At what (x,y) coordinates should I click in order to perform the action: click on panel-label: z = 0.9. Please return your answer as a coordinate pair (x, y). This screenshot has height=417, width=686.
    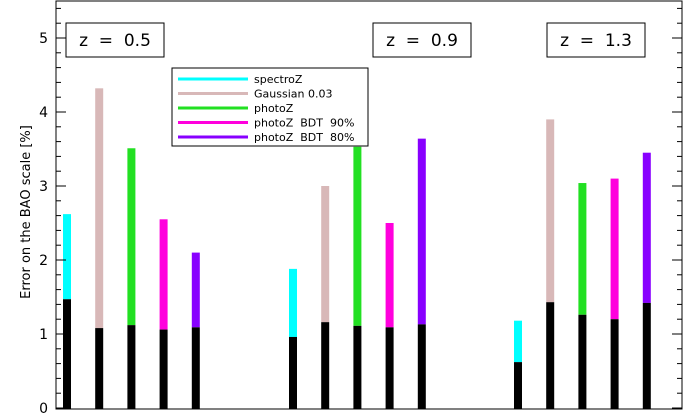
    Looking at the image, I should click on (422, 41).